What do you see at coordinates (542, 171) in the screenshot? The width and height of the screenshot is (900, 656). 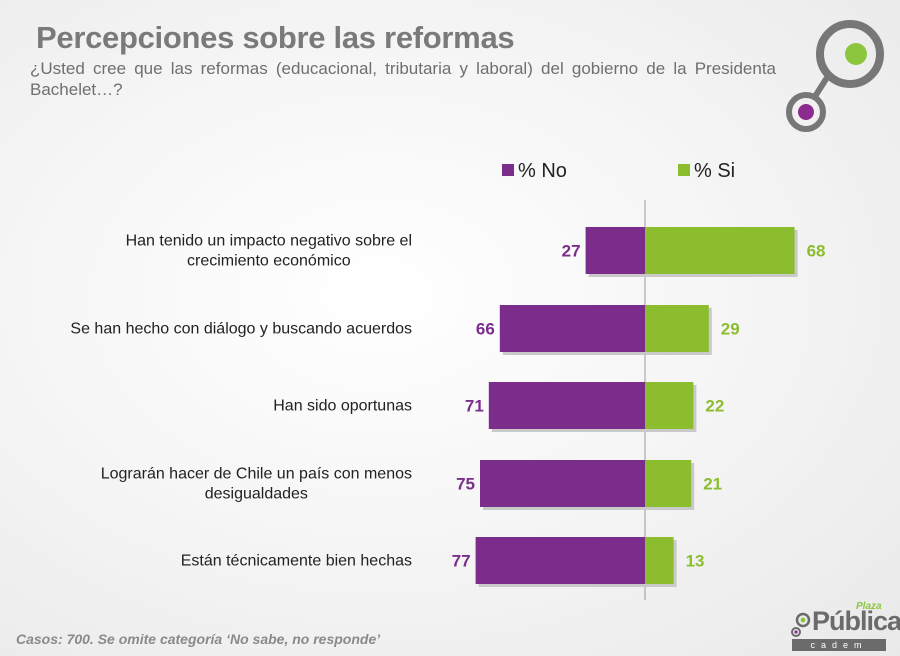 I see `legend-label: % No` at bounding box center [542, 171].